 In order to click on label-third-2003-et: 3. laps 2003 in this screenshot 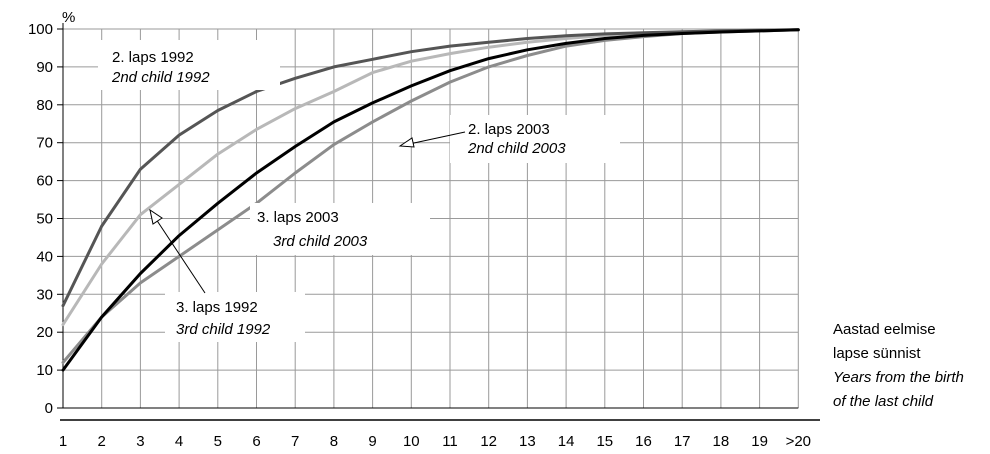, I will do `click(298, 217)`.